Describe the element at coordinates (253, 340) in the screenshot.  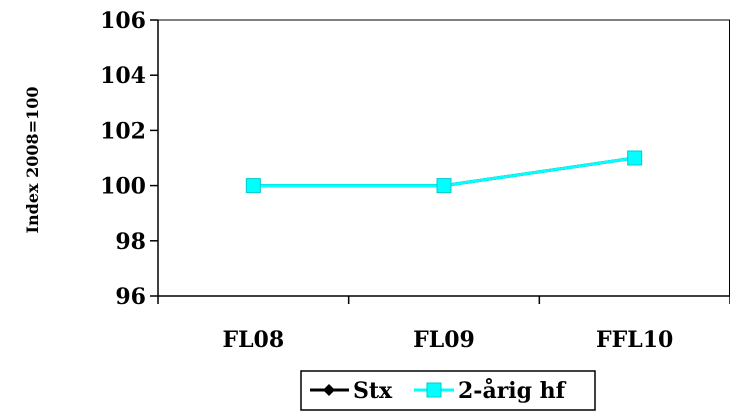
I see `x-tick-label: FL08` at that location.